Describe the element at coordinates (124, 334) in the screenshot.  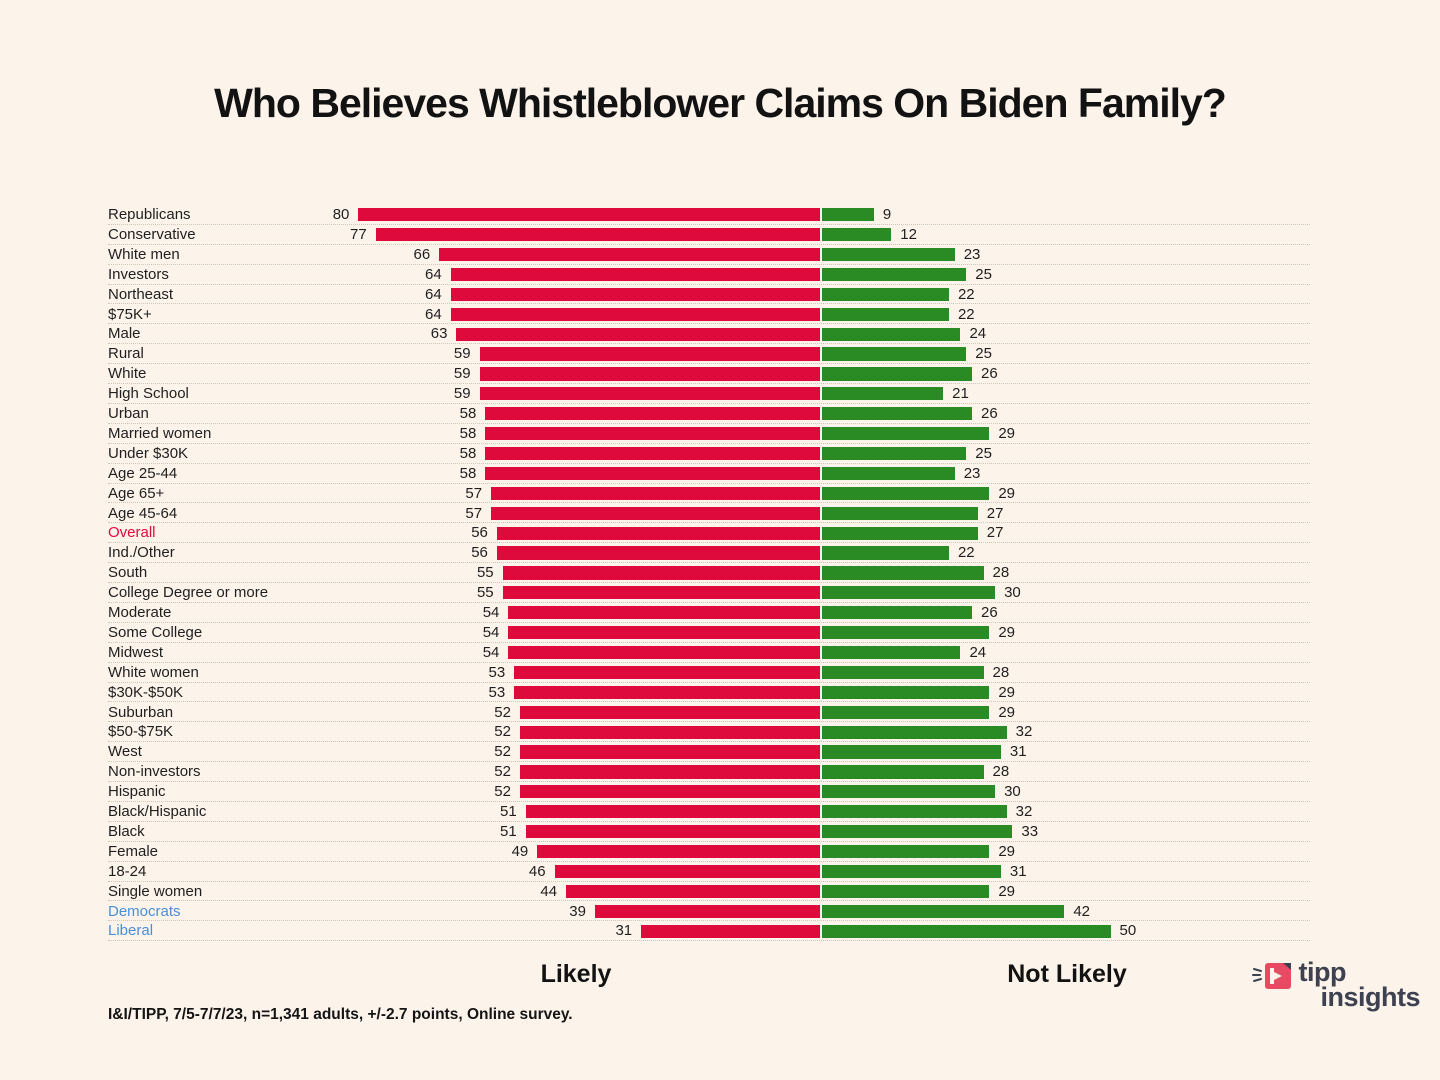
I see `category-label: Male` at that location.